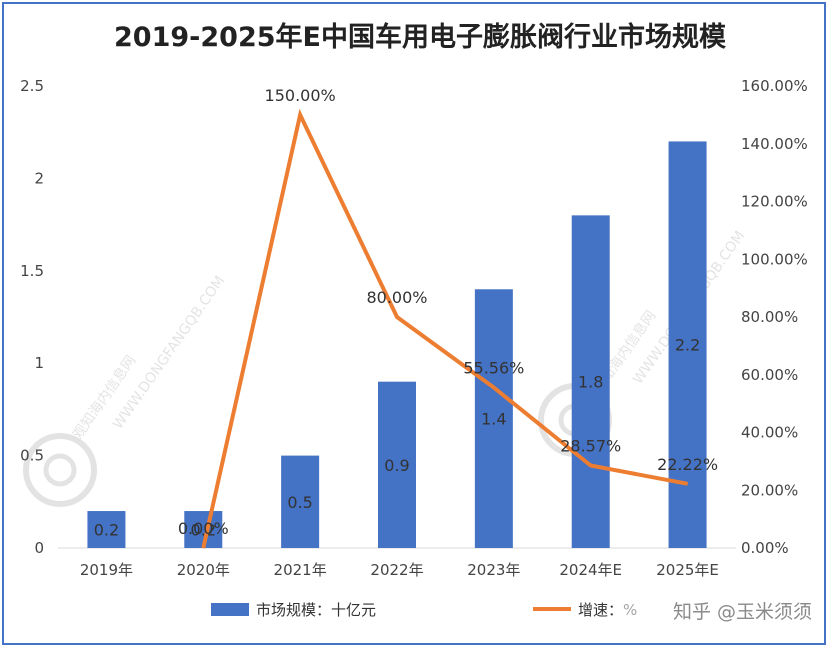  What do you see at coordinates (420, 37) in the screenshot?
I see `chart-title: 2019-2025年E中国车用电子膨胀阀行业市场规模` at bounding box center [420, 37].